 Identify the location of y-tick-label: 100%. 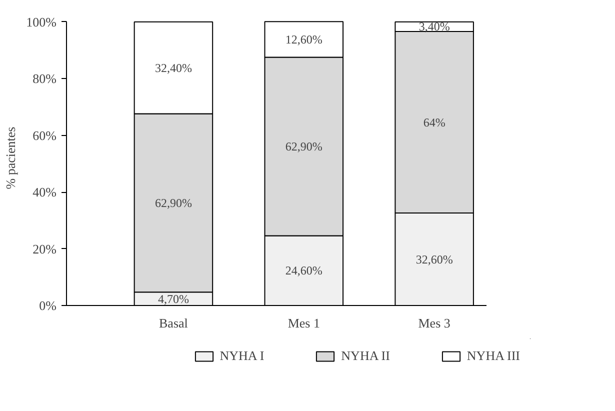
(41, 22).